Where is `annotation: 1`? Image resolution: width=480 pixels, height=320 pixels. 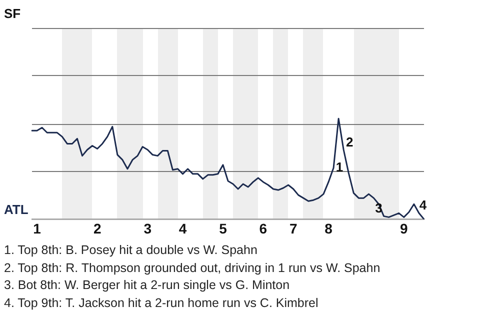
annotation: 1 is located at coordinates (340, 166).